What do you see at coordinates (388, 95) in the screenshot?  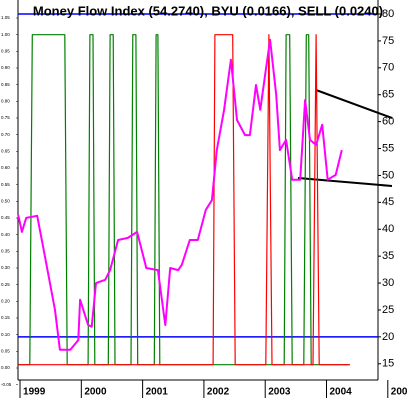 I see `y-tick-label: 65` at bounding box center [388, 95].